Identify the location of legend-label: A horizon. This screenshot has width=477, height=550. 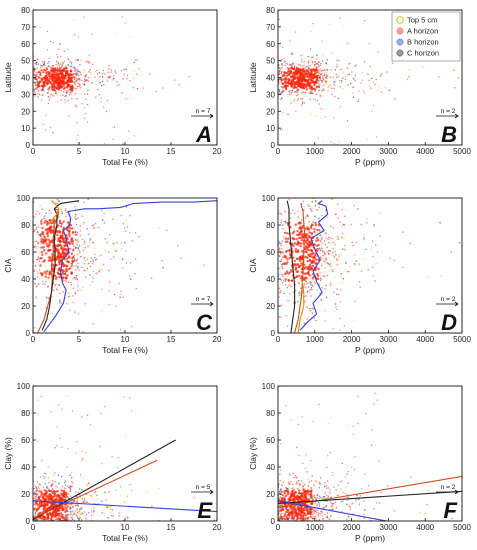
(422, 31).